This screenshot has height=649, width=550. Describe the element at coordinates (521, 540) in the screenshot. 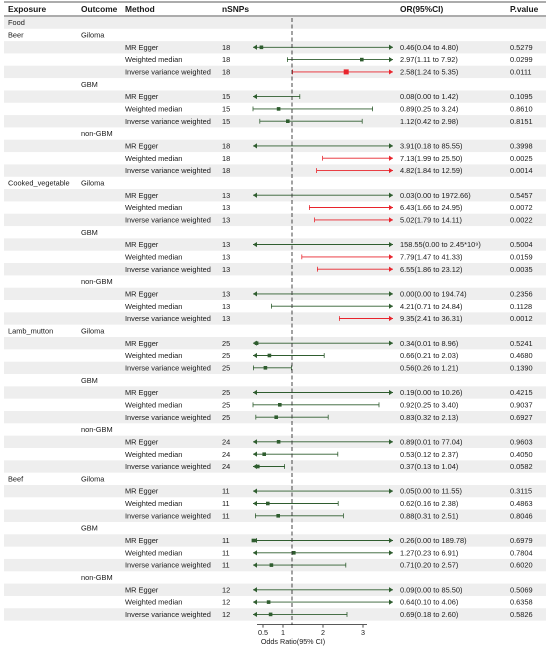

I see `p-value: 0.6979` at that location.